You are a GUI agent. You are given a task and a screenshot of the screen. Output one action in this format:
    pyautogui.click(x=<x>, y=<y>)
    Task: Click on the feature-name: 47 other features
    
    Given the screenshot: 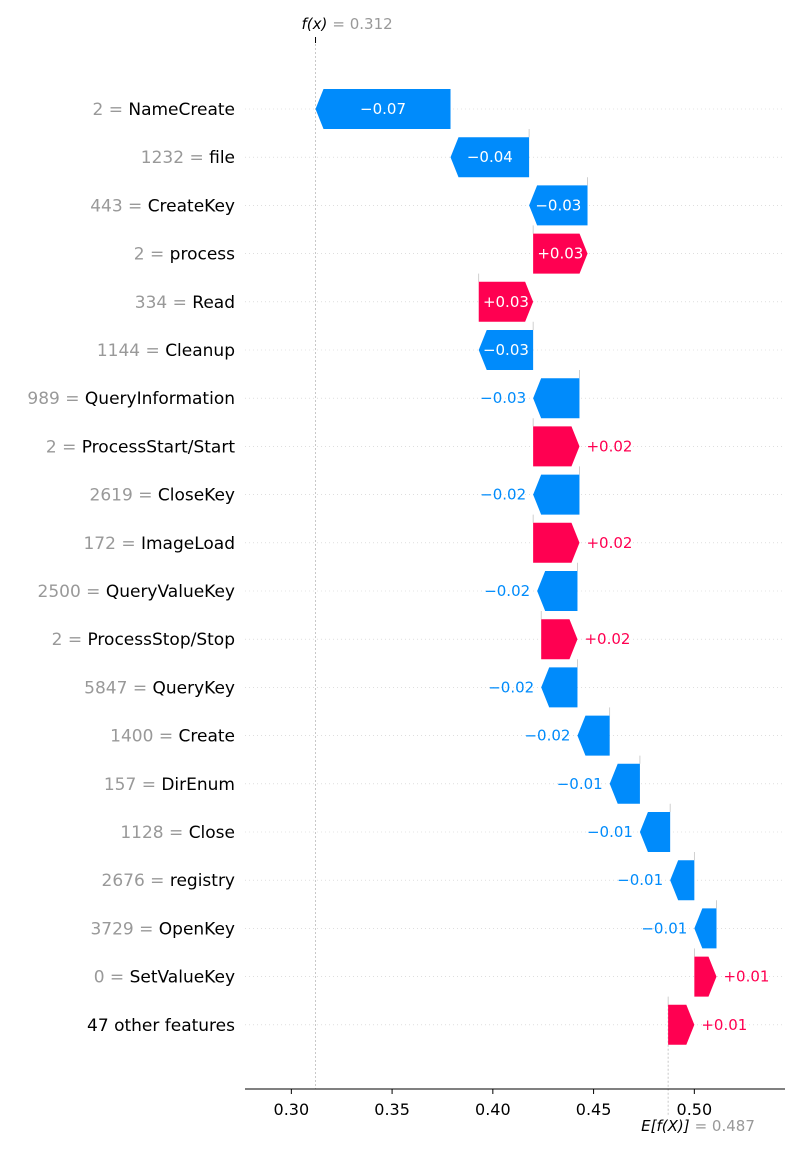 What is the action you would take?
    pyautogui.click(x=161, y=1026)
    